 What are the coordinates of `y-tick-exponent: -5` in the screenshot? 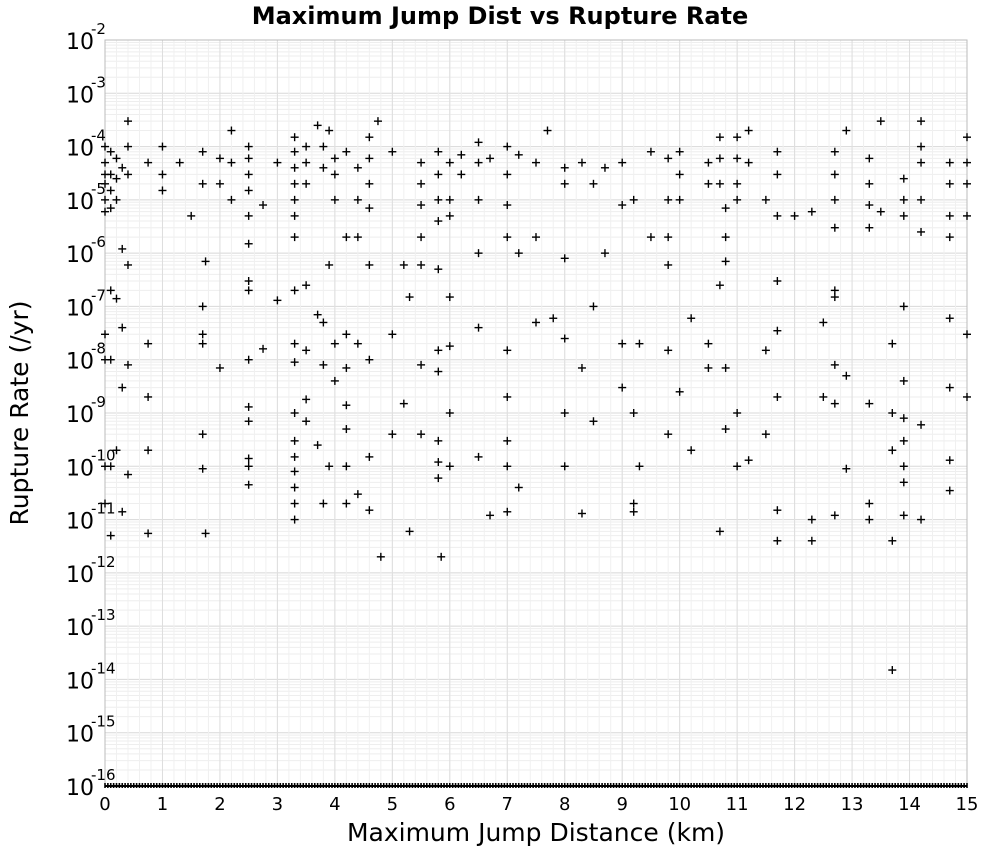 It's located at (98, 189).